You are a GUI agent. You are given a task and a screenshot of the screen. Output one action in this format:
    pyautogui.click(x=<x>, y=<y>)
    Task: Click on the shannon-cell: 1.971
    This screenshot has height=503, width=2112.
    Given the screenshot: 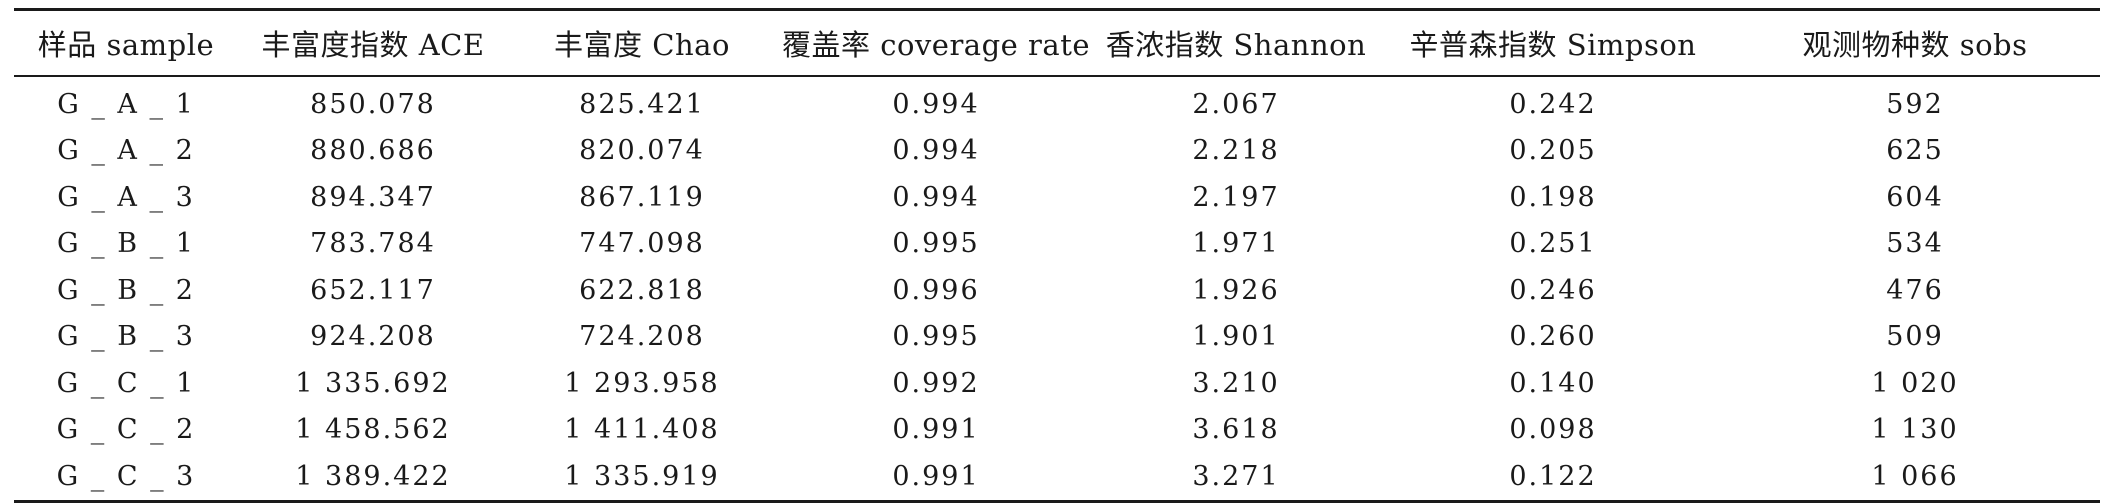 What is the action you would take?
    pyautogui.click(x=1236, y=244)
    